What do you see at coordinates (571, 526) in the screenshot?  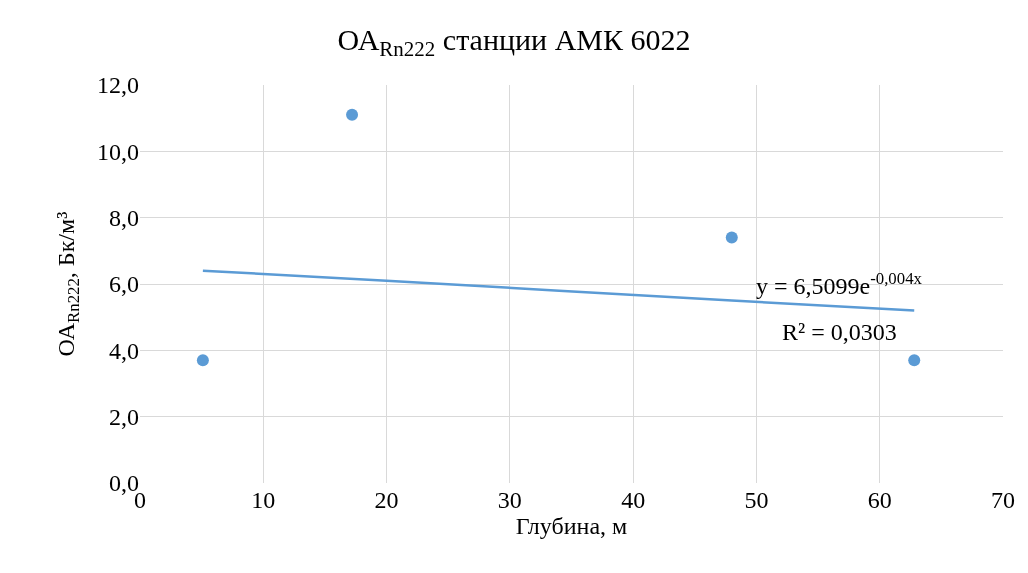 I see `x-axis-title: Глубина, м` at bounding box center [571, 526].